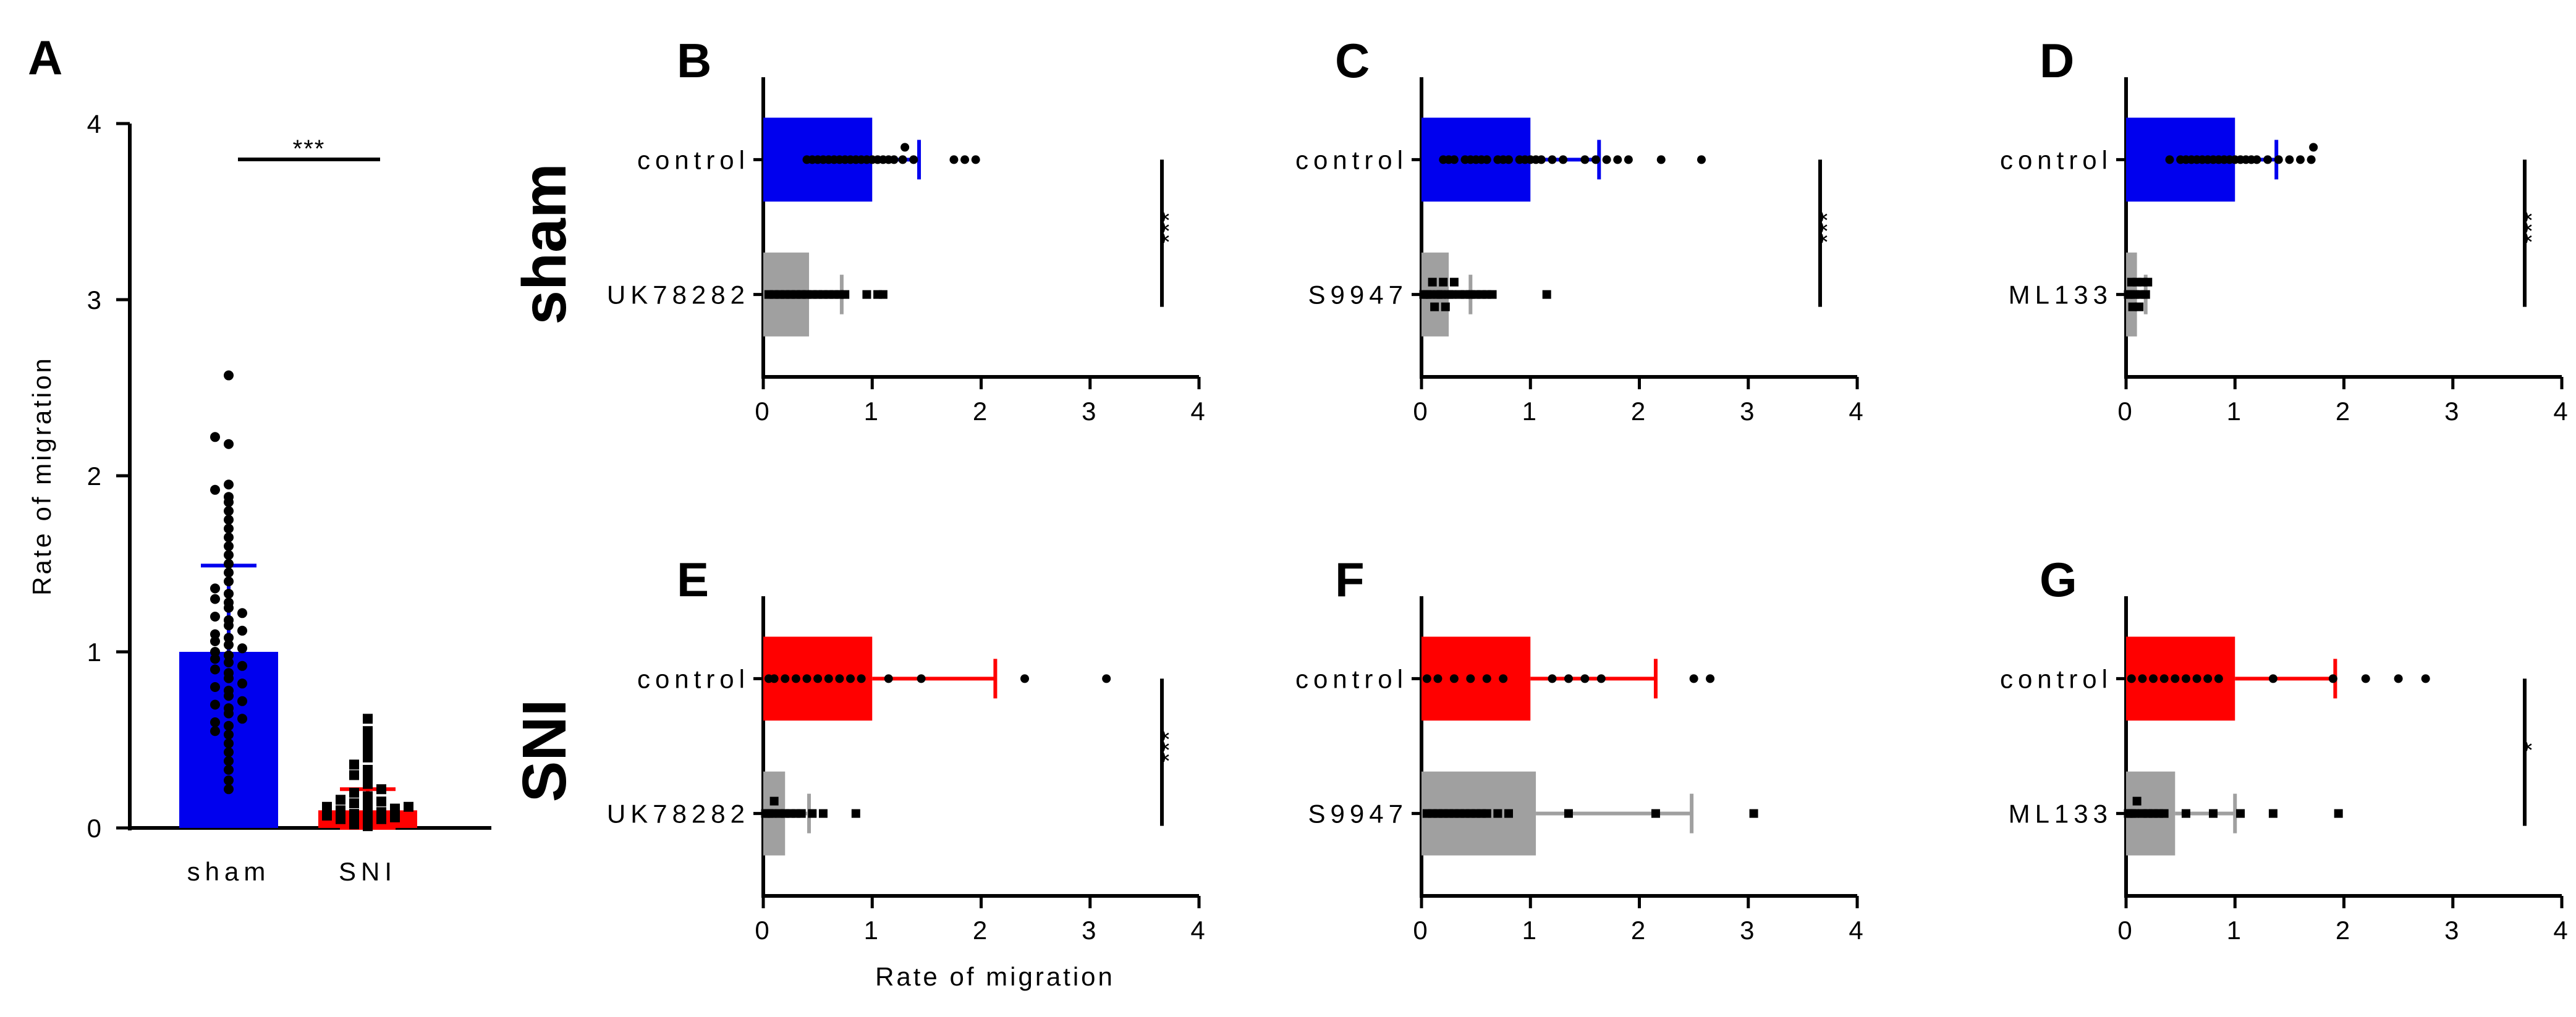  I want to click on row-label-sham: sham, so click(544, 243).